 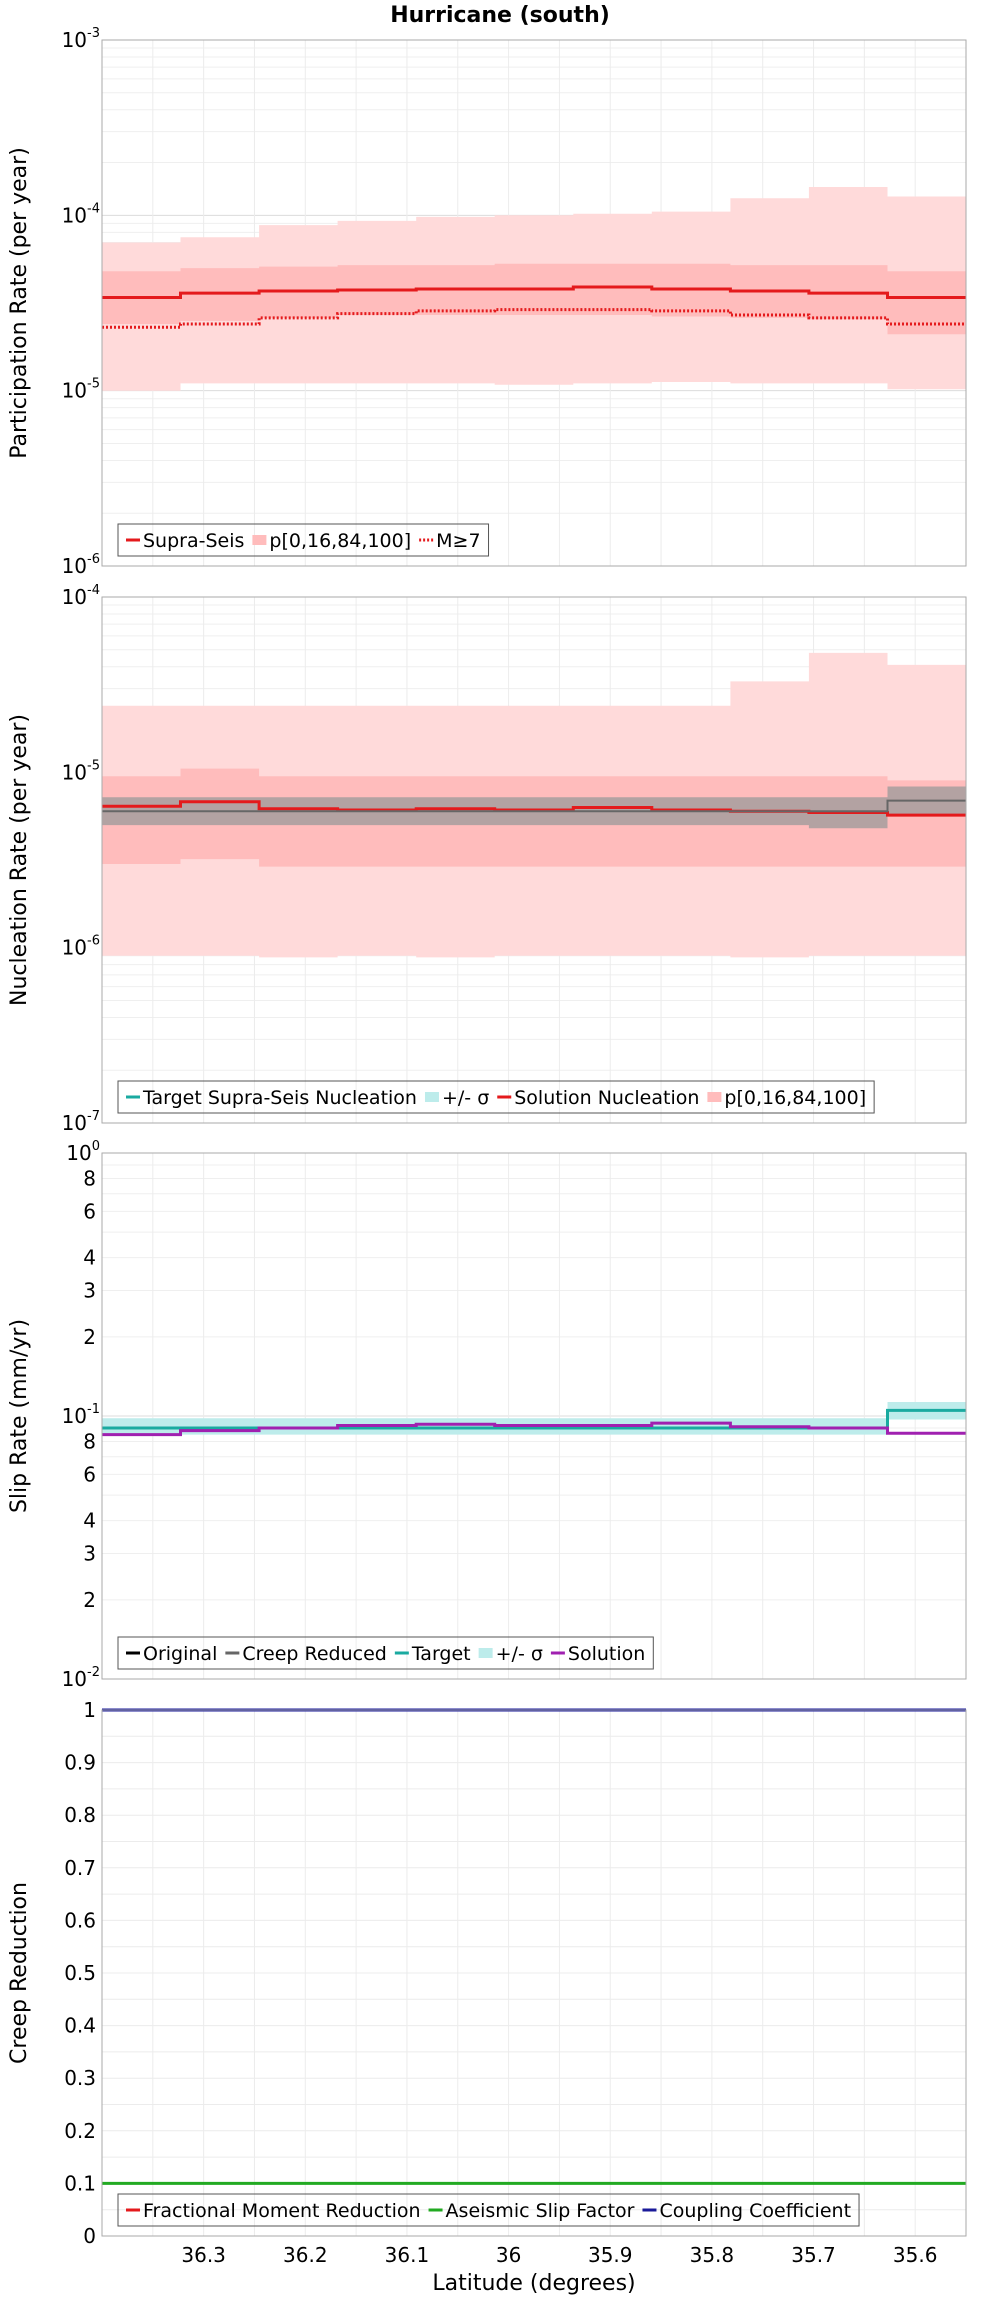 What do you see at coordinates (19, 1973) in the screenshot?
I see `y-axis-label: Creep Reduction` at bounding box center [19, 1973].